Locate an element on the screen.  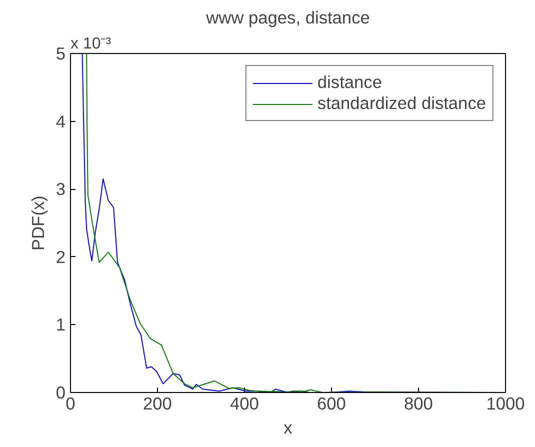
legend-label: distance is located at coordinates (349, 82).